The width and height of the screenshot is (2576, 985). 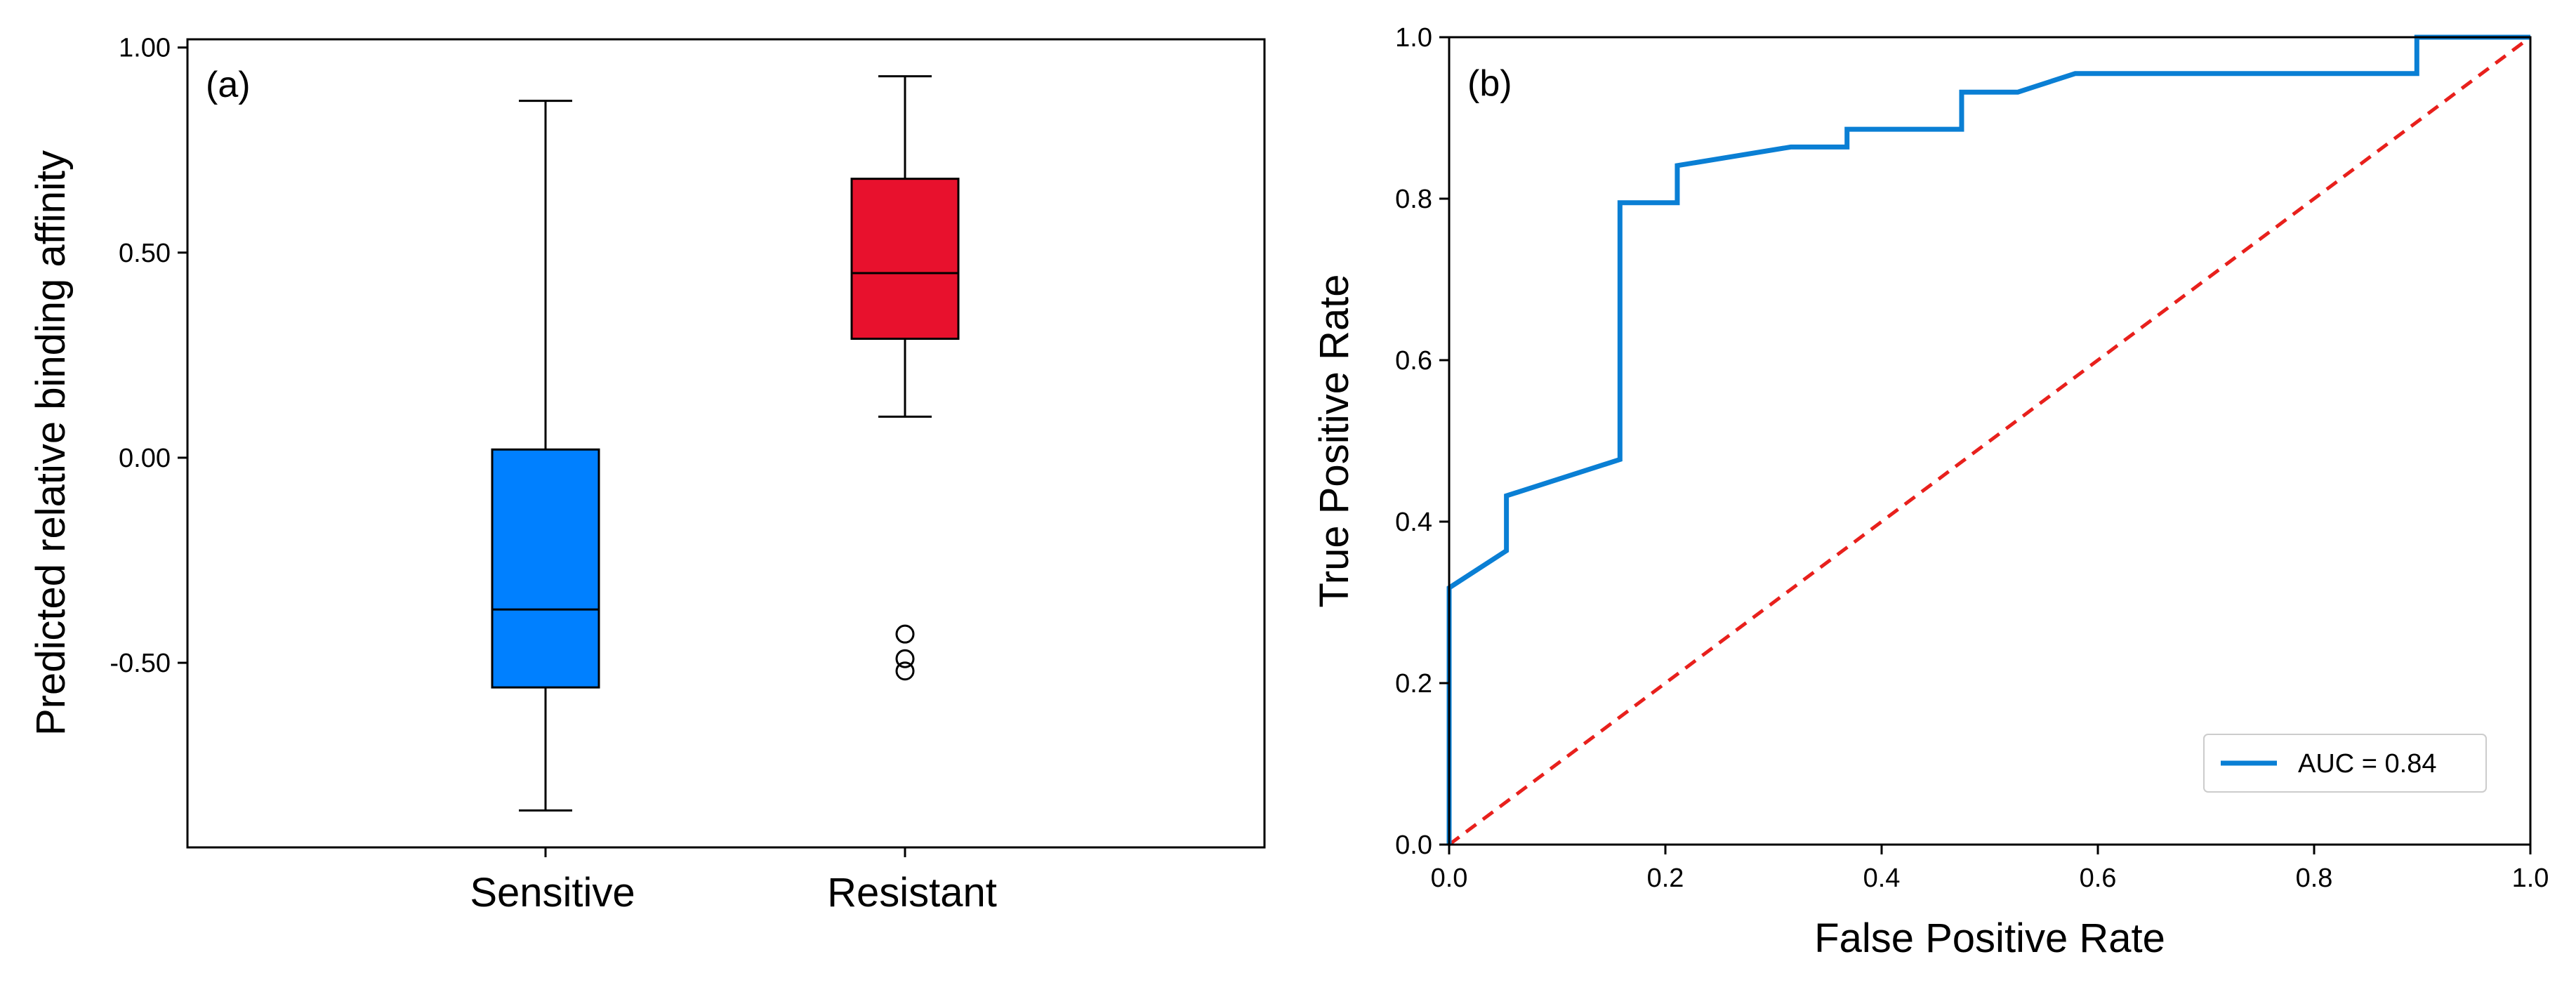 I want to click on panel-b-label: (b), so click(x=1489, y=83).